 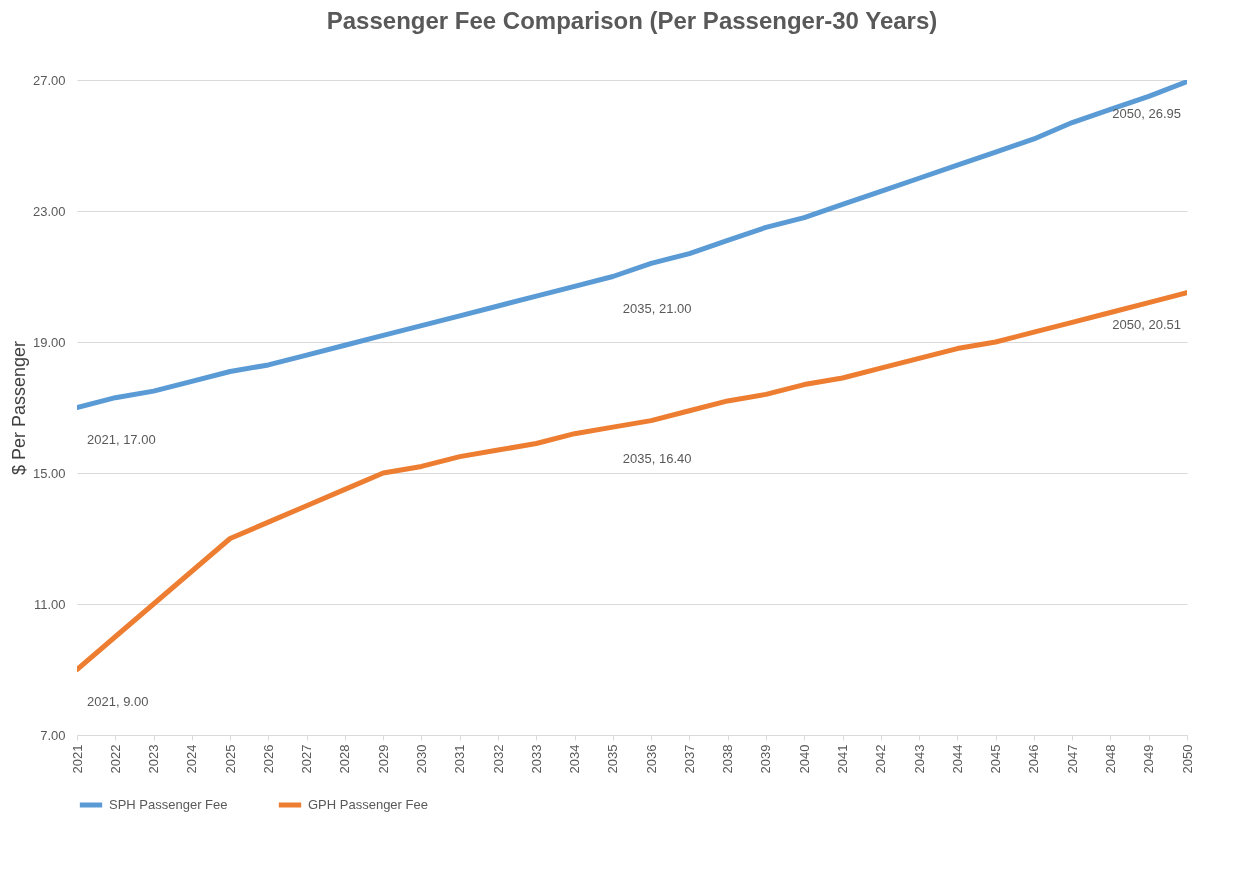 What do you see at coordinates (345, 759) in the screenshot?
I see `x-tick-label: 2028` at bounding box center [345, 759].